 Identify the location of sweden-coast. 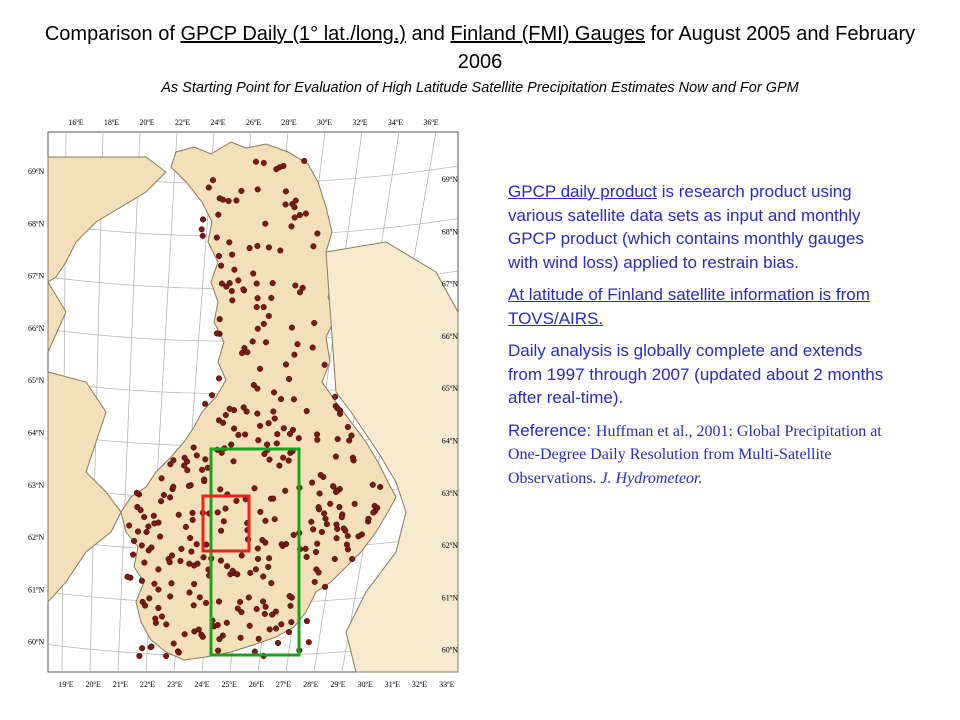
(84, 442).